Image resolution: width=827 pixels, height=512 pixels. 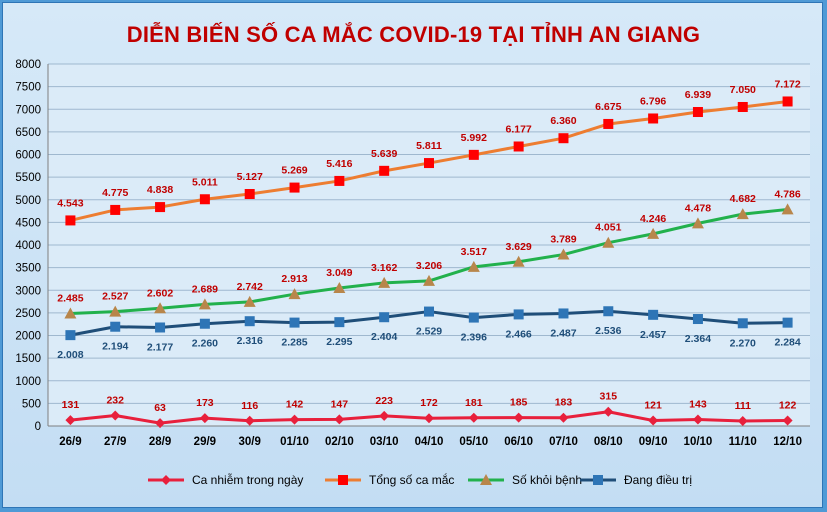 What do you see at coordinates (698, 442) in the screenshot?
I see `x-tick-label: 10/10` at bounding box center [698, 442].